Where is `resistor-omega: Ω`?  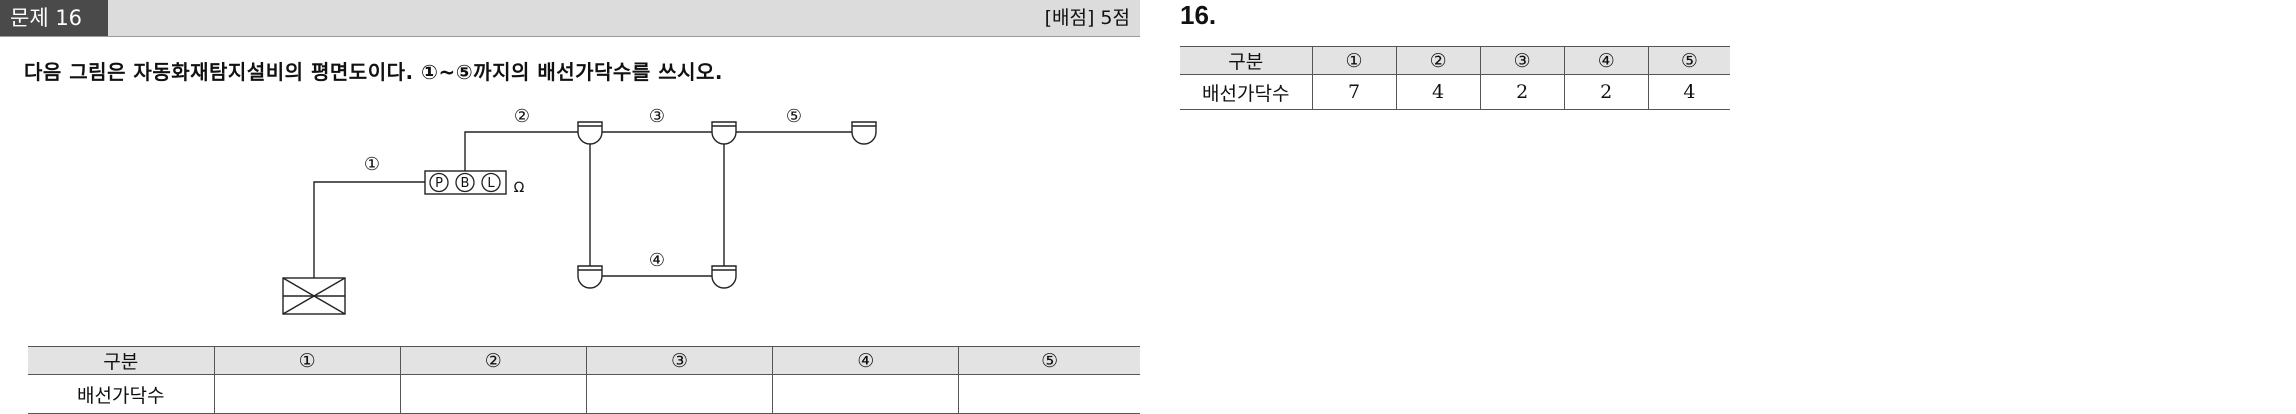 resistor-omega: Ω is located at coordinates (519, 188).